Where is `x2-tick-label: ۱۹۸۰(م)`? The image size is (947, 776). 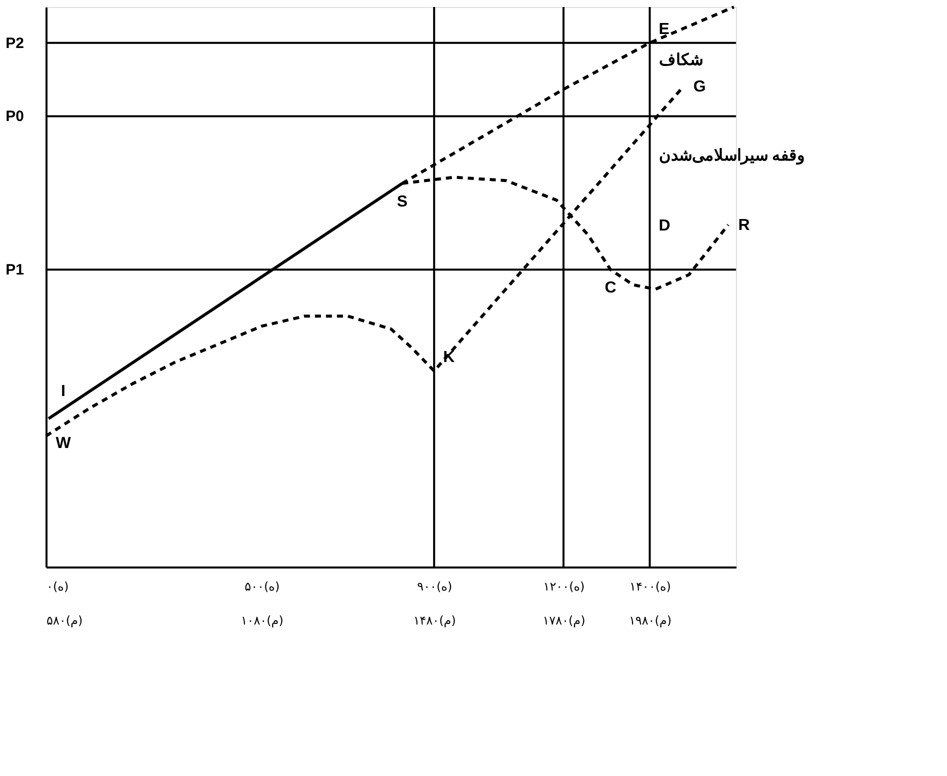 x2-tick-label: ۱۹۸۰(م) is located at coordinates (650, 621).